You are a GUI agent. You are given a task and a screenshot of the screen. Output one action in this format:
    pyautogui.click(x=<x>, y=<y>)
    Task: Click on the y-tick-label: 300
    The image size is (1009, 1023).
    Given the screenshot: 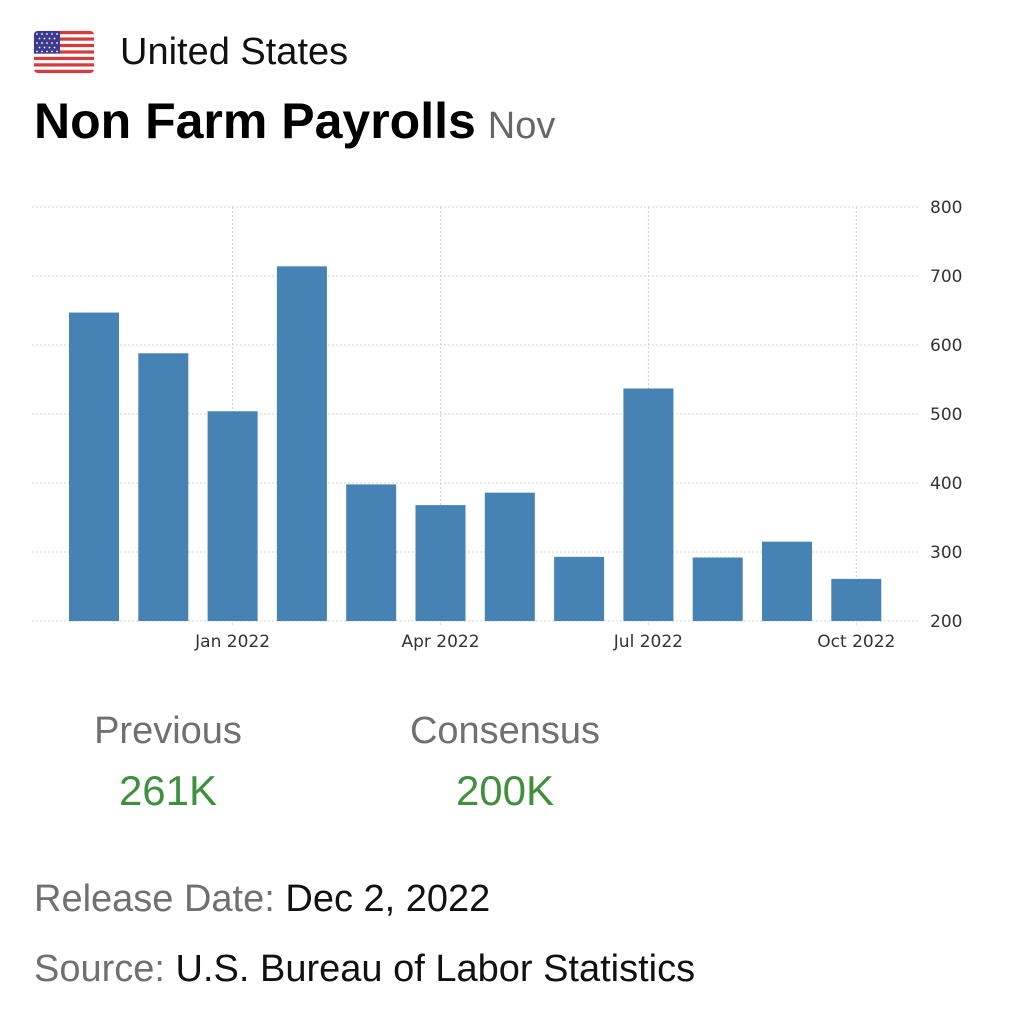 What is the action you would take?
    pyautogui.click(x=946, y=553)
    